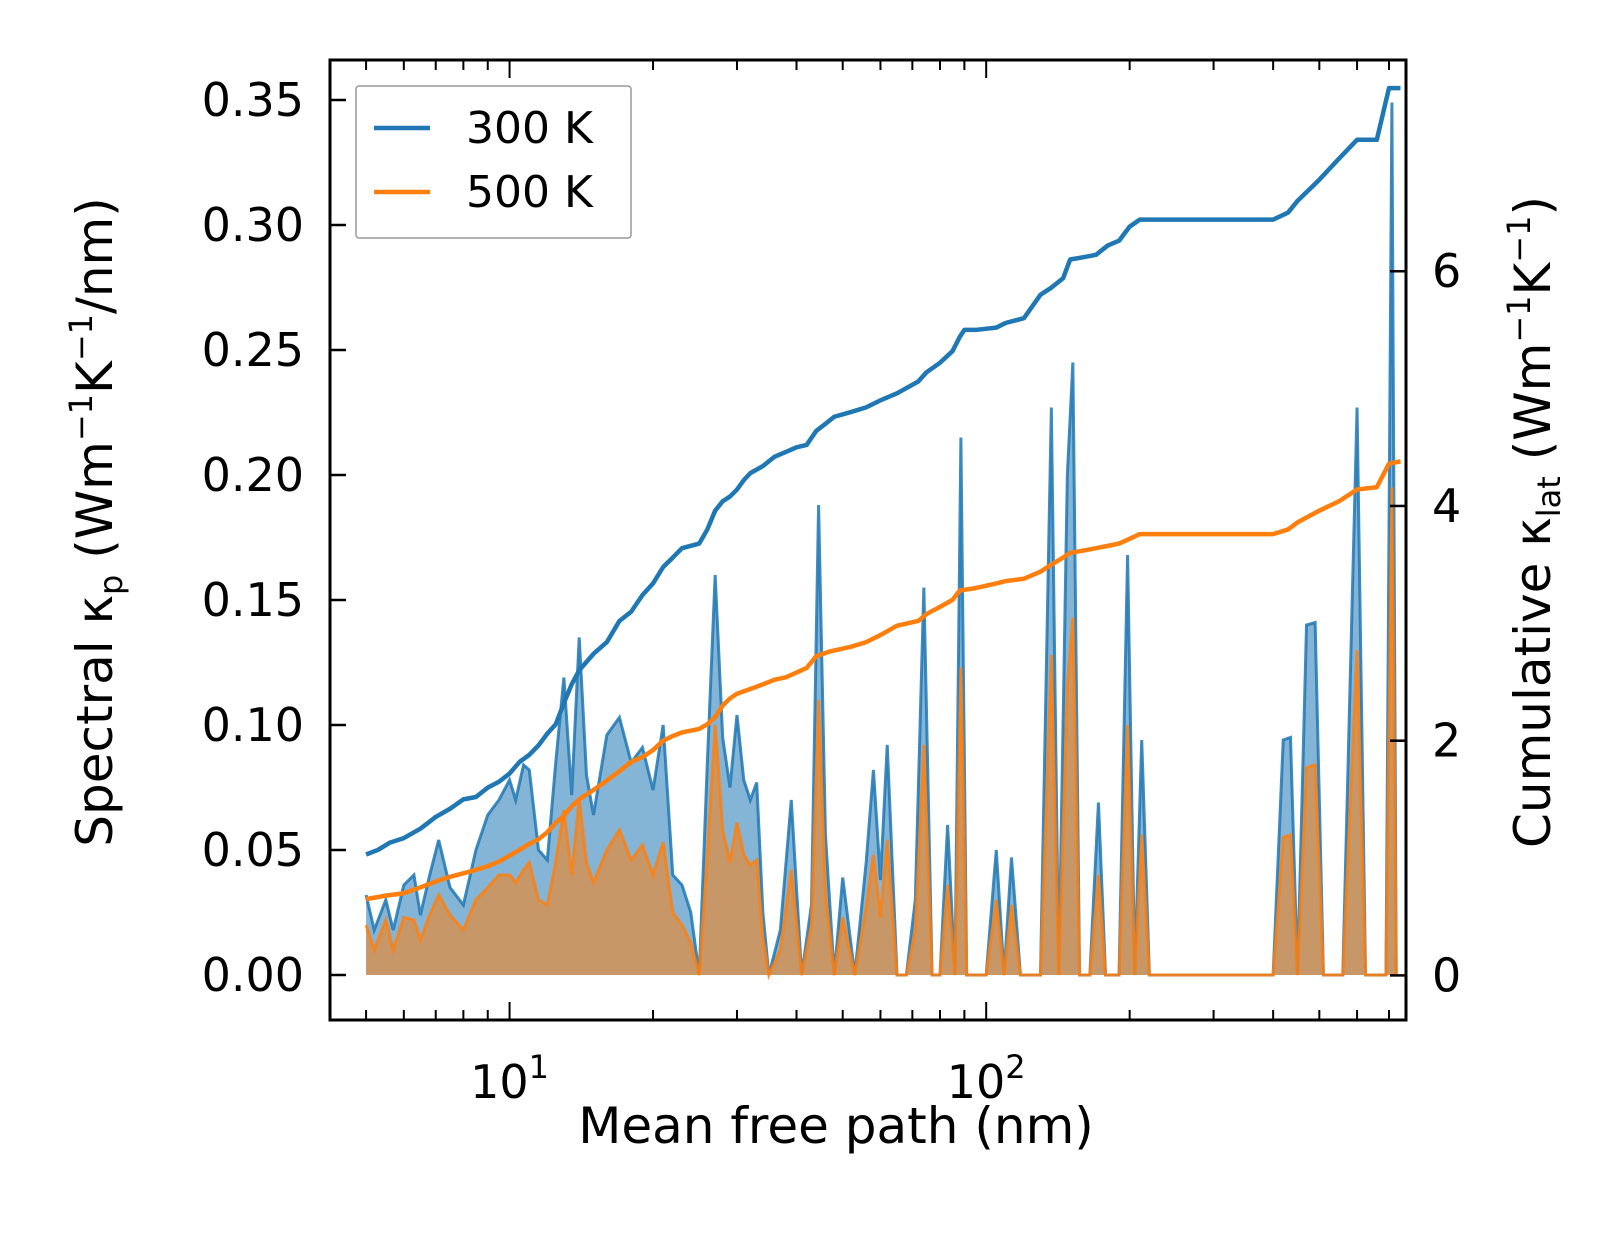  I want to click on legend-box, so click(493, 162).